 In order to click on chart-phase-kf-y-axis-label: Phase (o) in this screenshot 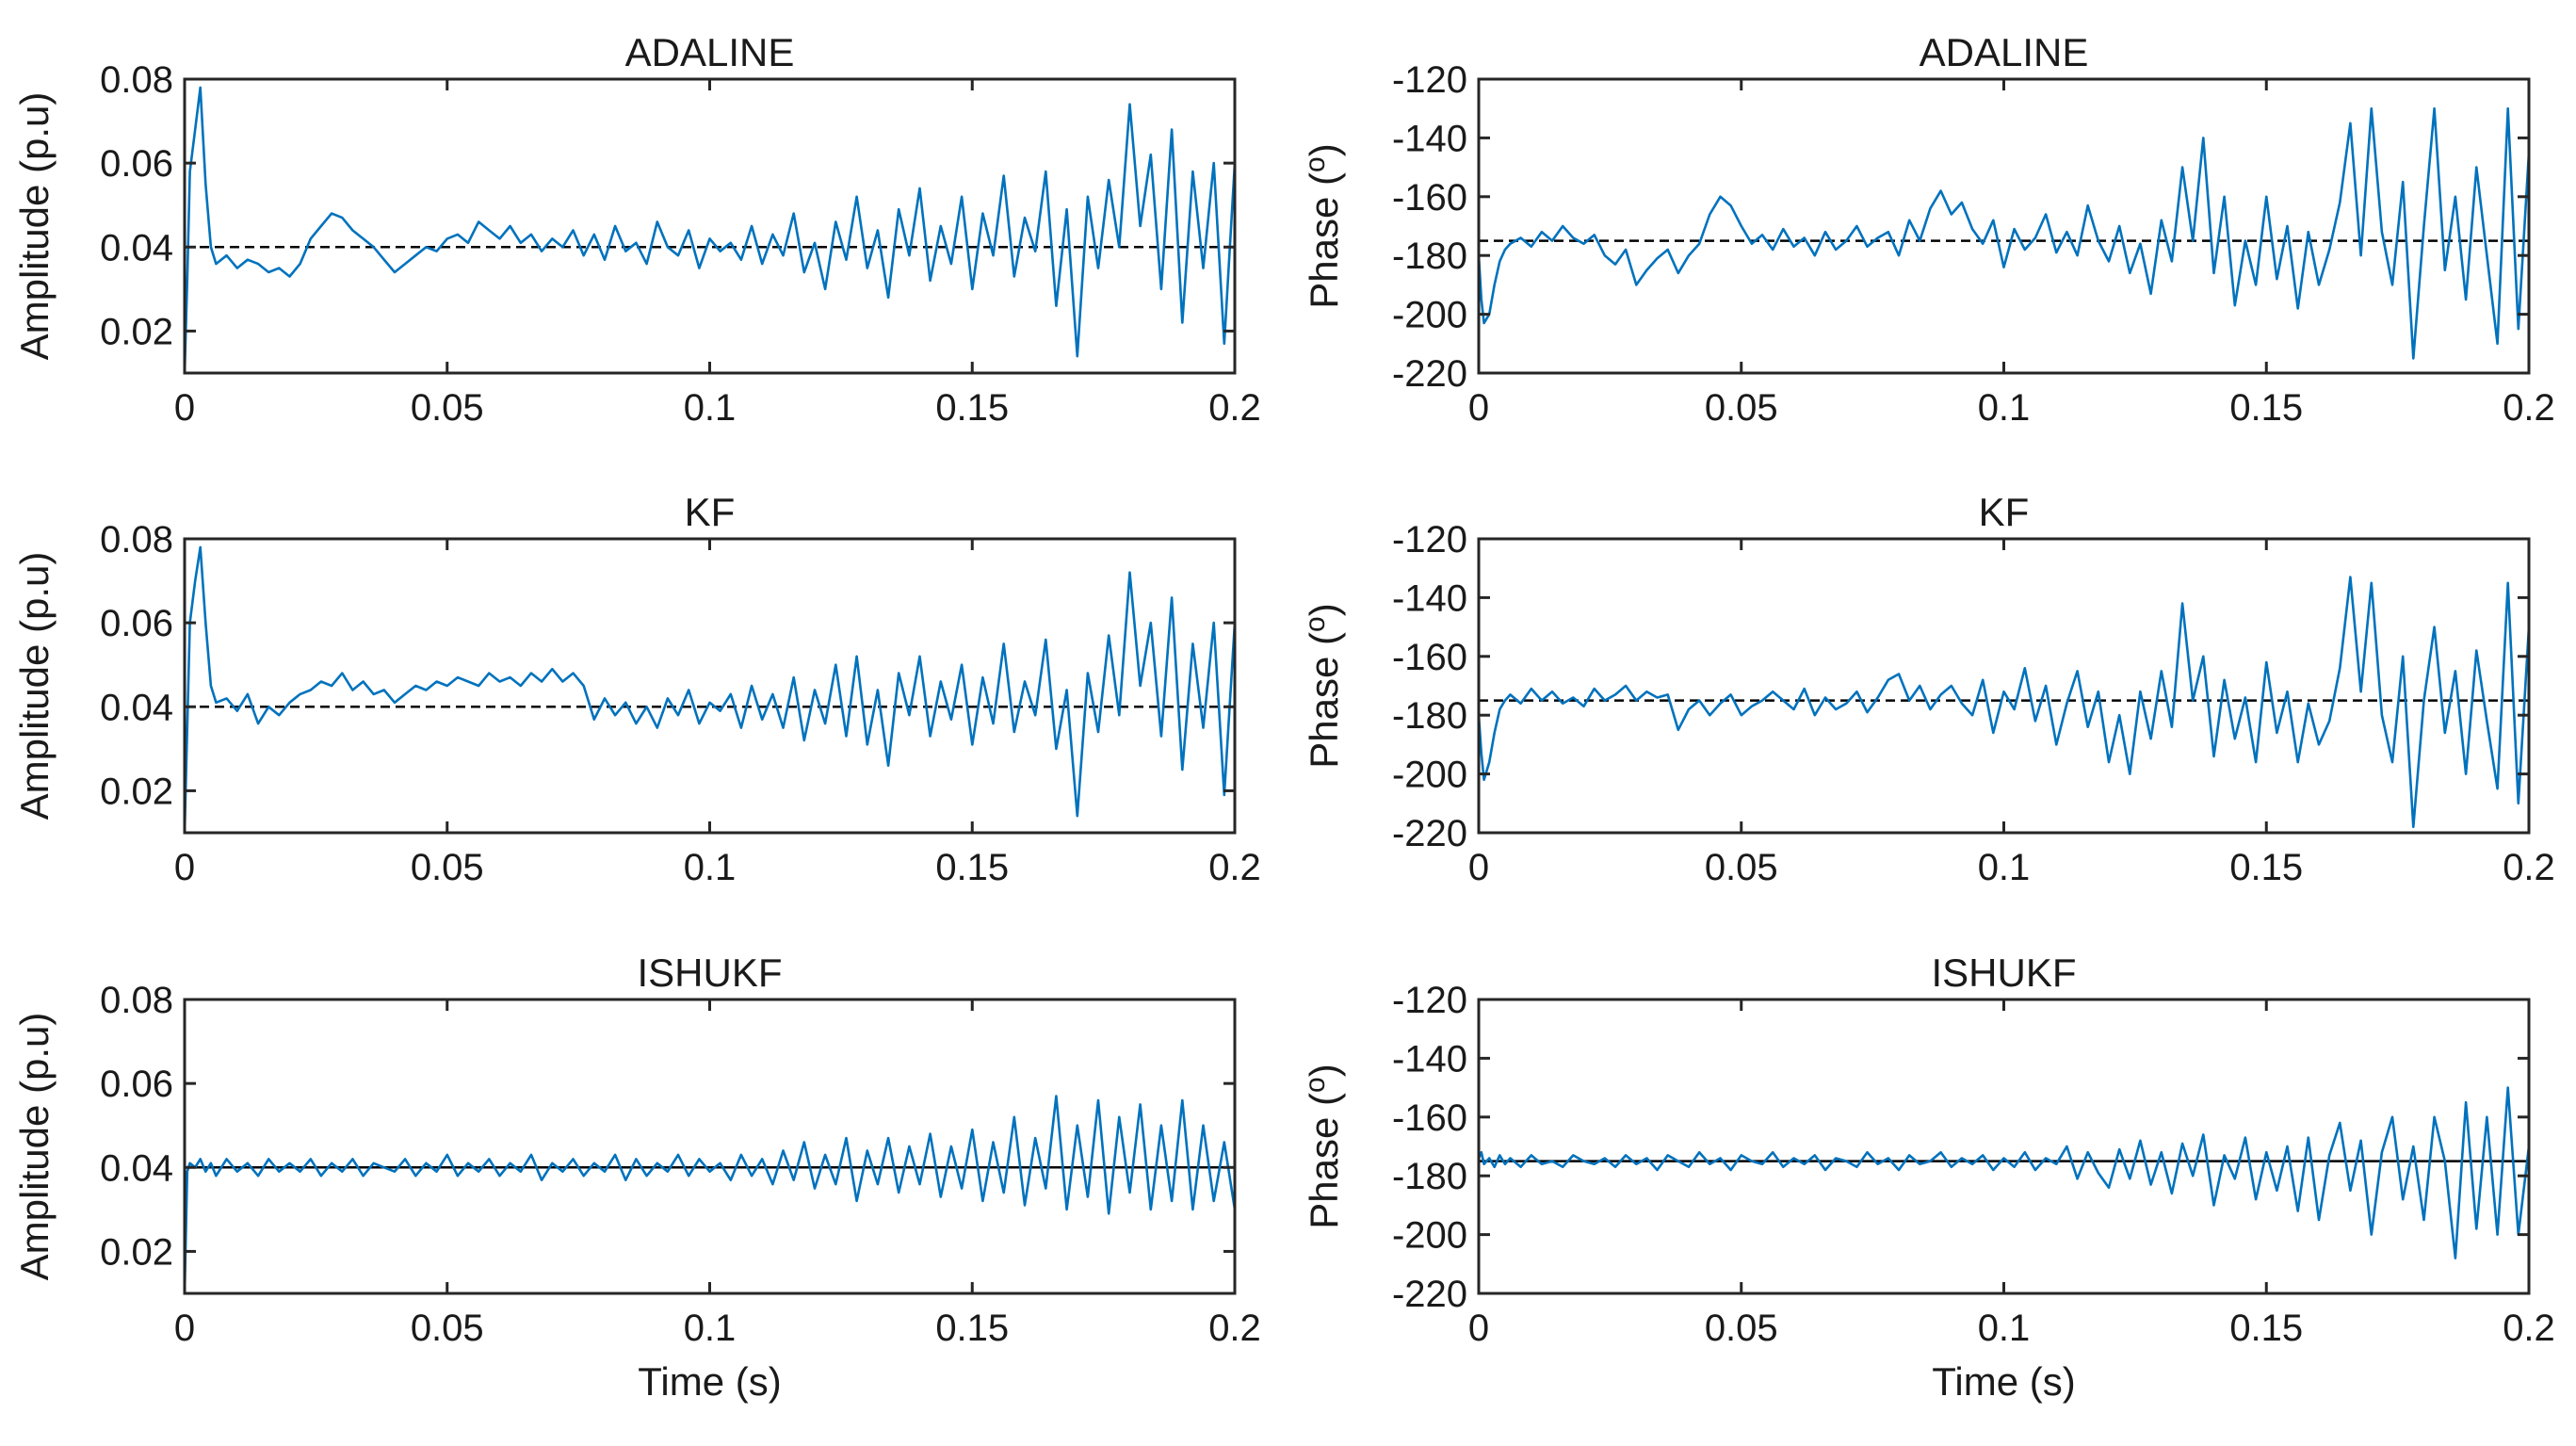, I will do `click(1323, 685)`.